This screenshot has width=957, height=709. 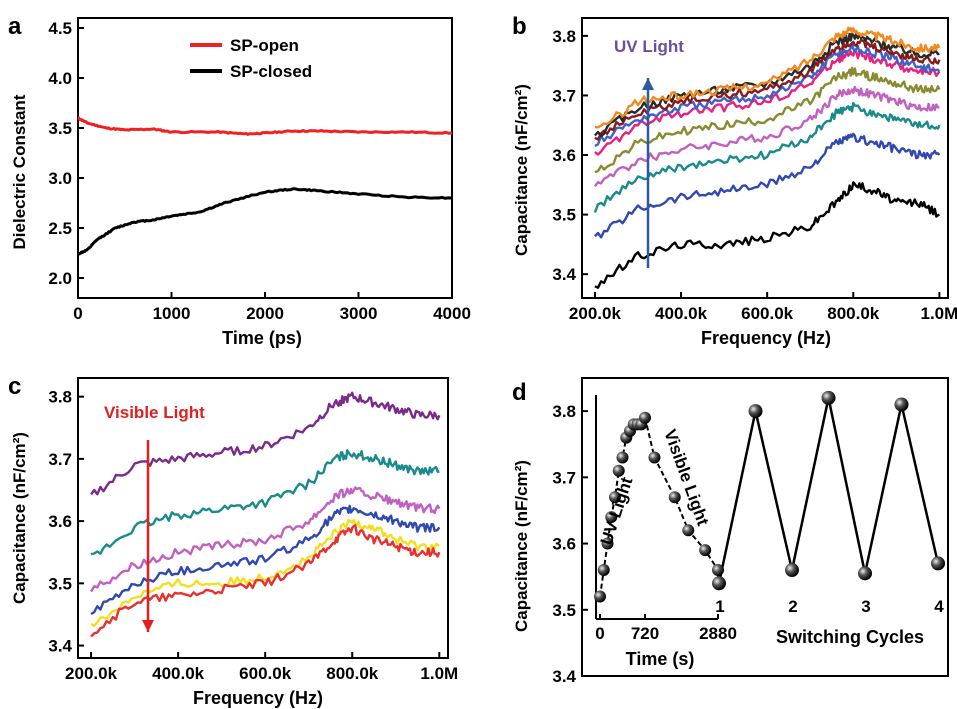 I want to click on panel-d-uv-label: UV Light, so click(x=617, y=511).